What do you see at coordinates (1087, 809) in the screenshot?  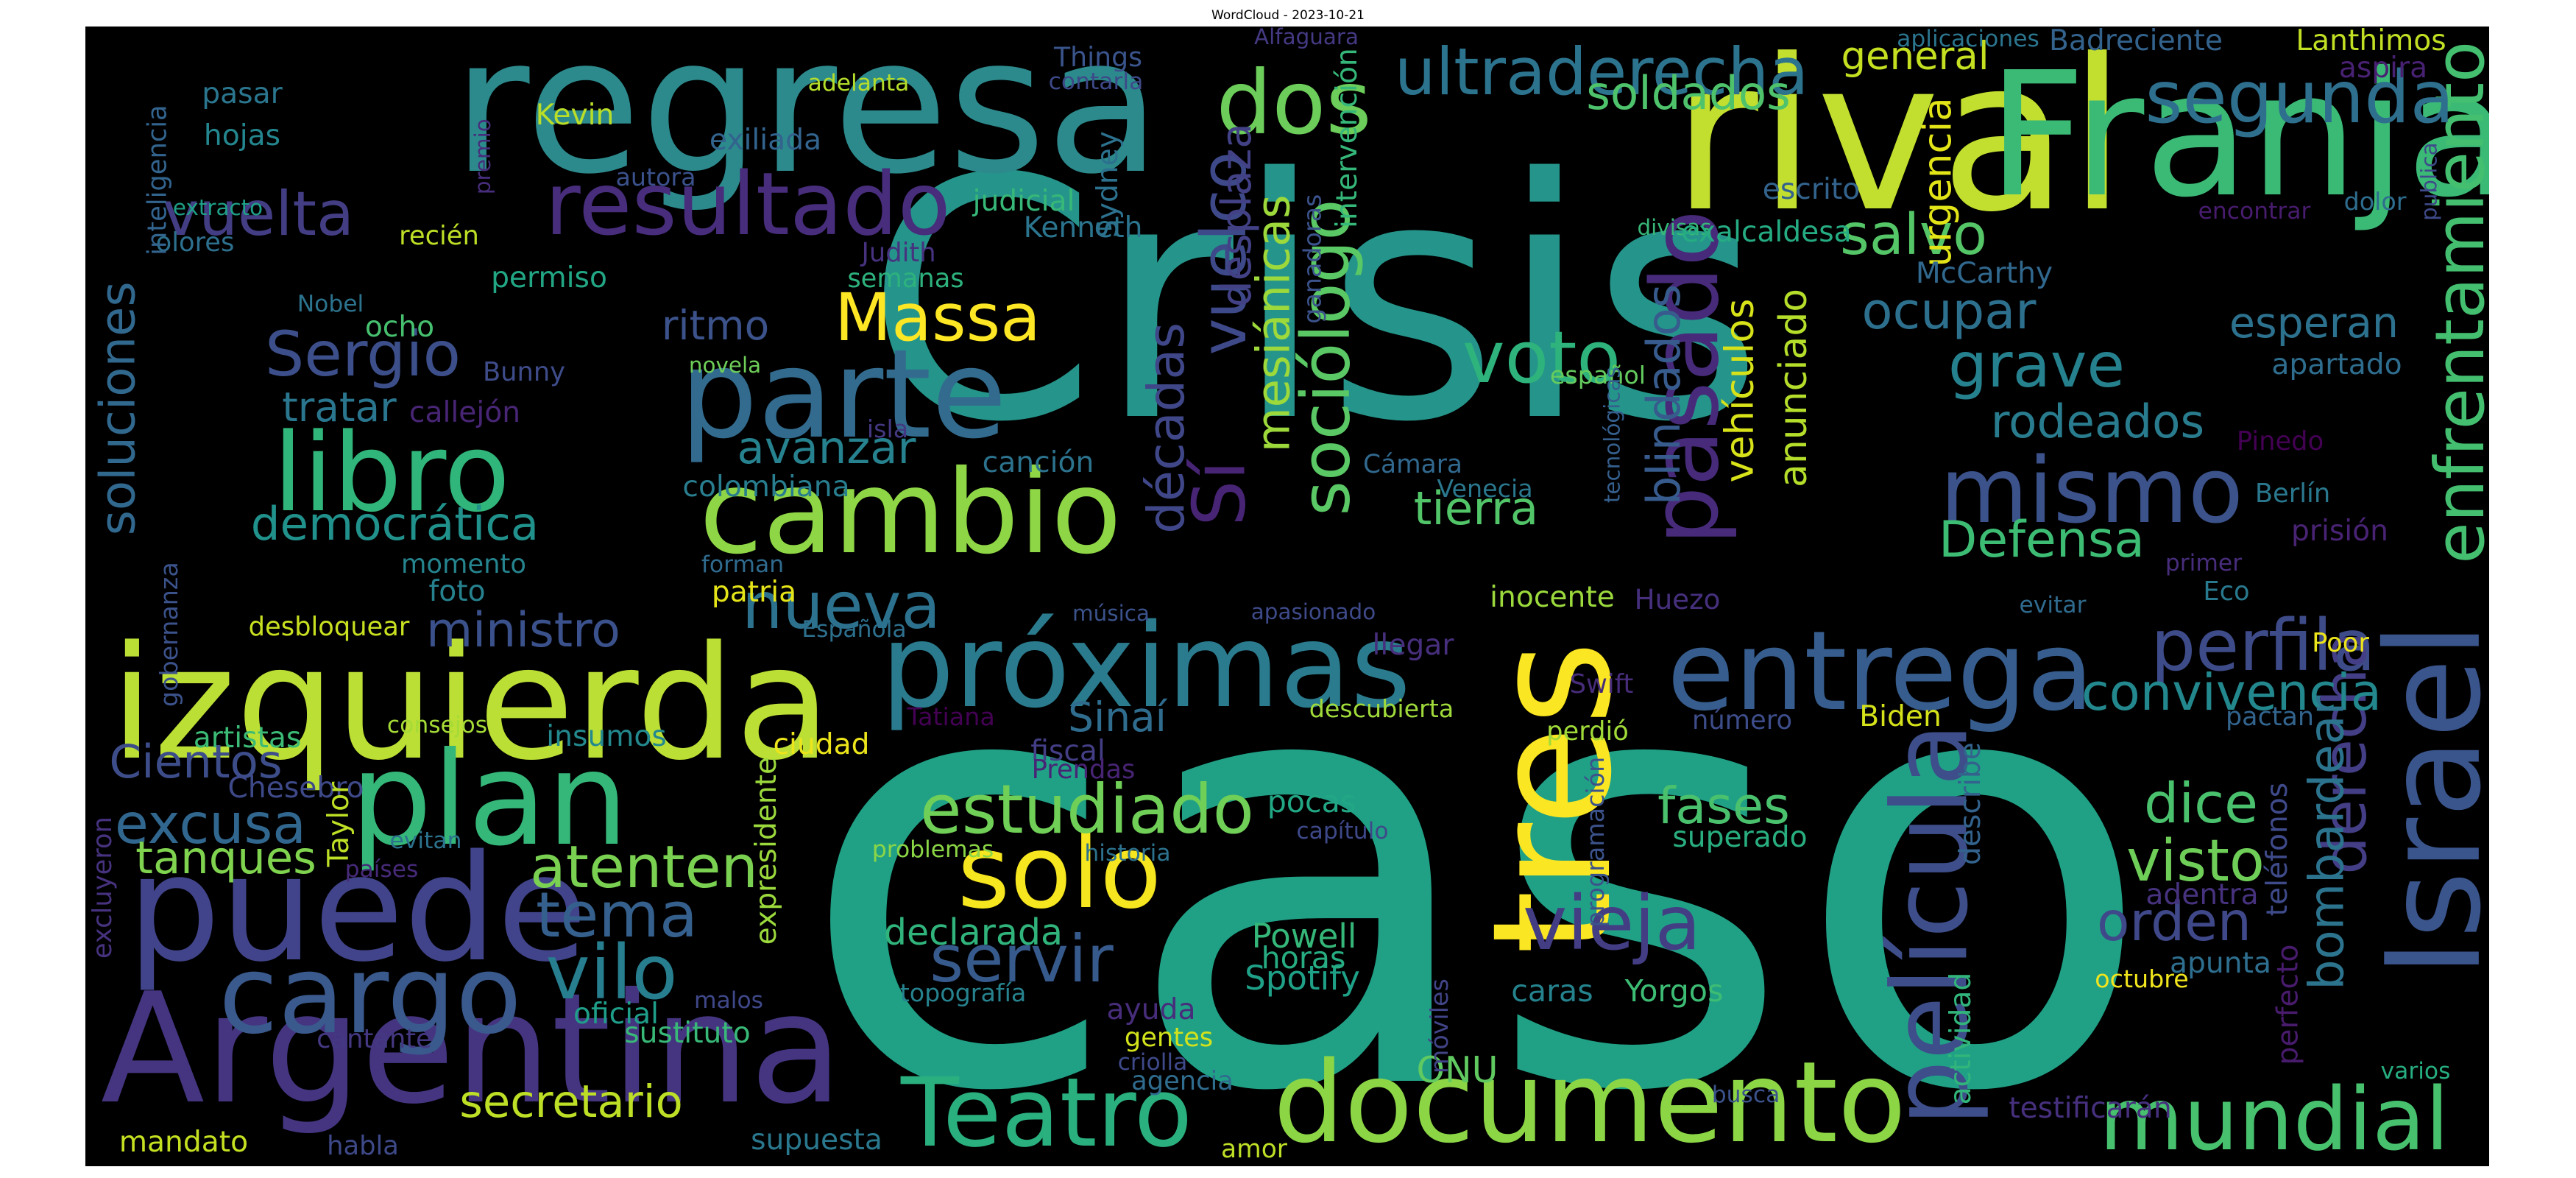 I see `word-estudiado: estudiado` at bounding box center [1087, 809].